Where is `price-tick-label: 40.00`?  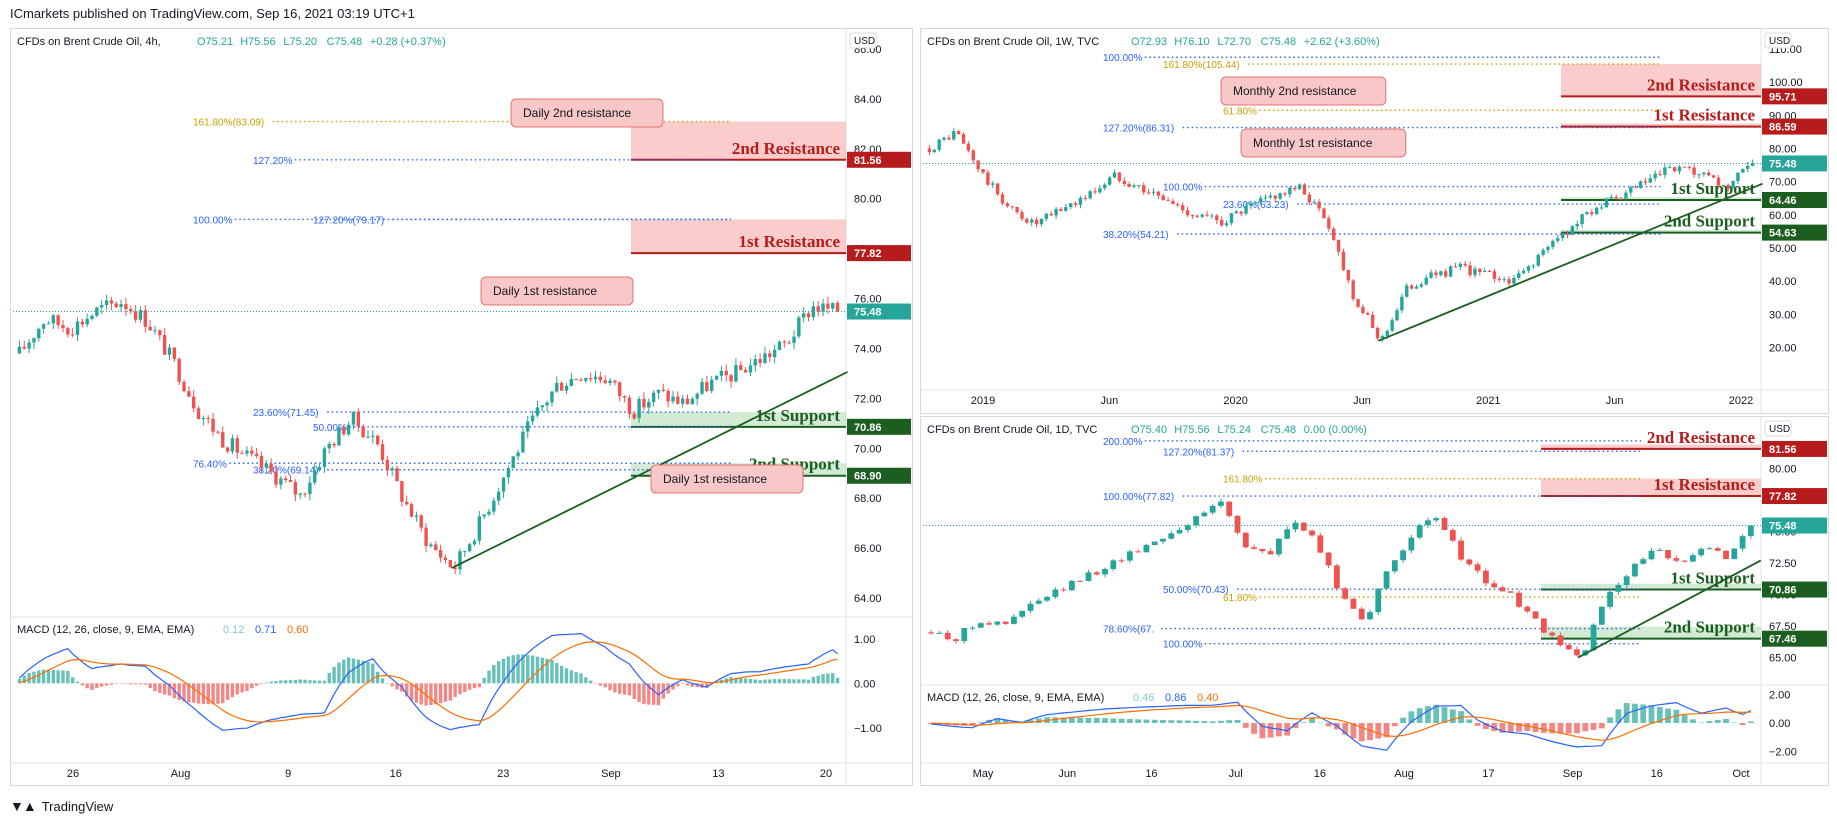
price-tick-label: 40.00 is located at coordinates (1783, 282).